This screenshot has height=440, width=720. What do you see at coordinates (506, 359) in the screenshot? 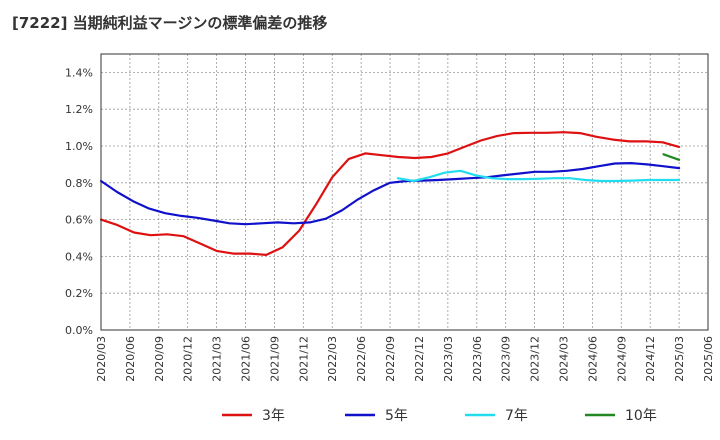
I see `x-tick-label: 2023/09` at bounding box center [506, 359].